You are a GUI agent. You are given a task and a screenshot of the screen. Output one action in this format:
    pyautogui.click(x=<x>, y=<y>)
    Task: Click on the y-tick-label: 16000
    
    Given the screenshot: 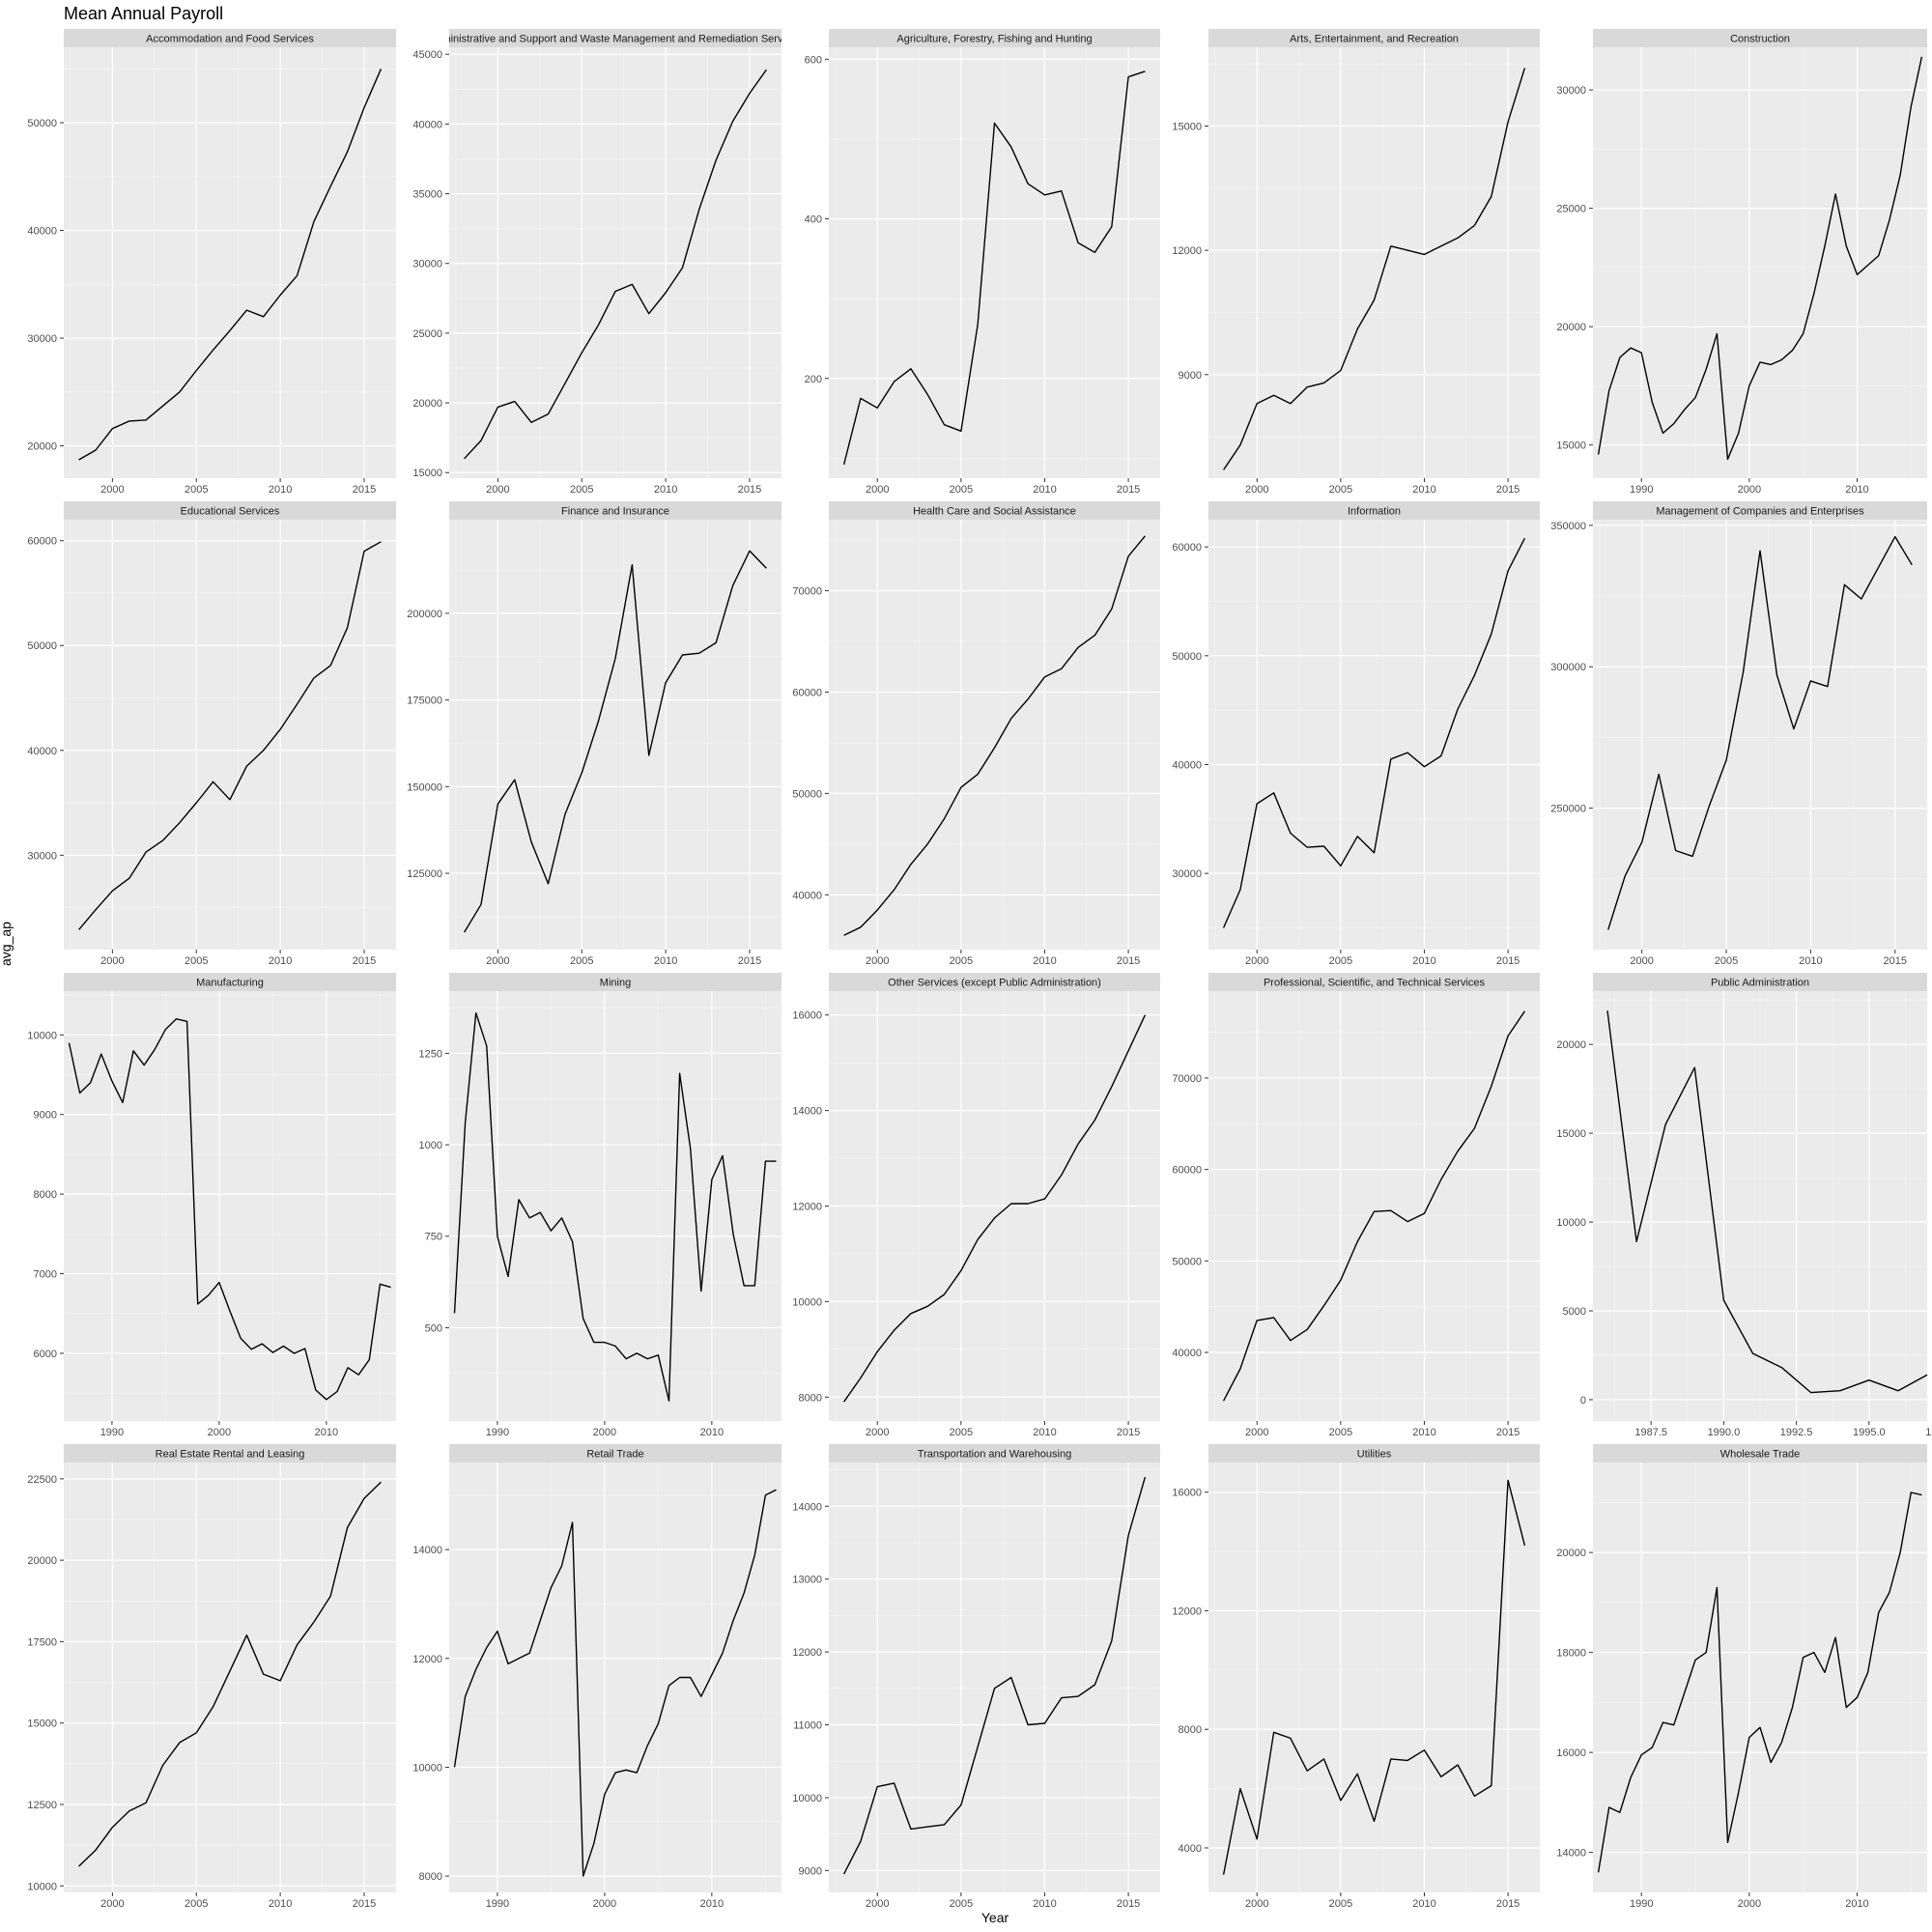 What is the action you would take?
    pyautogui.click(x=1571, y=1753)
    